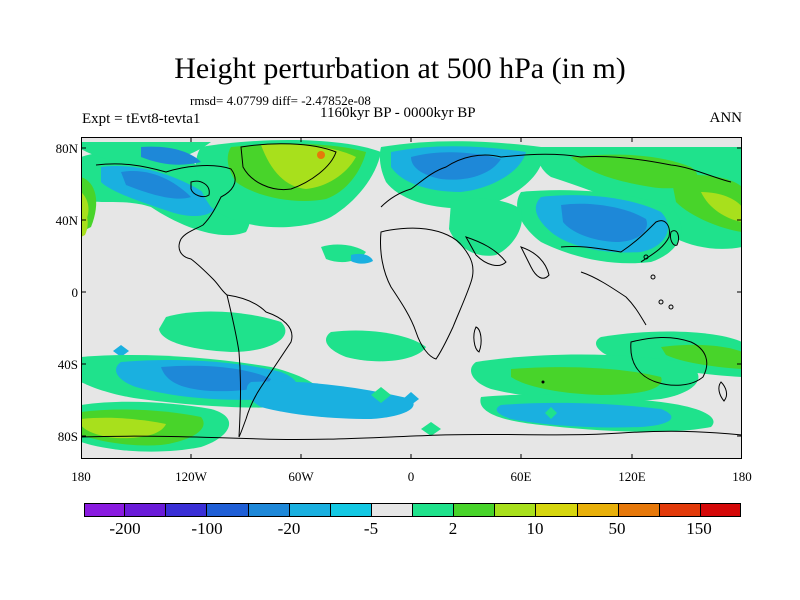 This screenshot has height=600, width=800. What do you see at coordinates (613, 298) in the screenshot?
I see `coastline-southeast-asia` at bounding box center [613, 298].